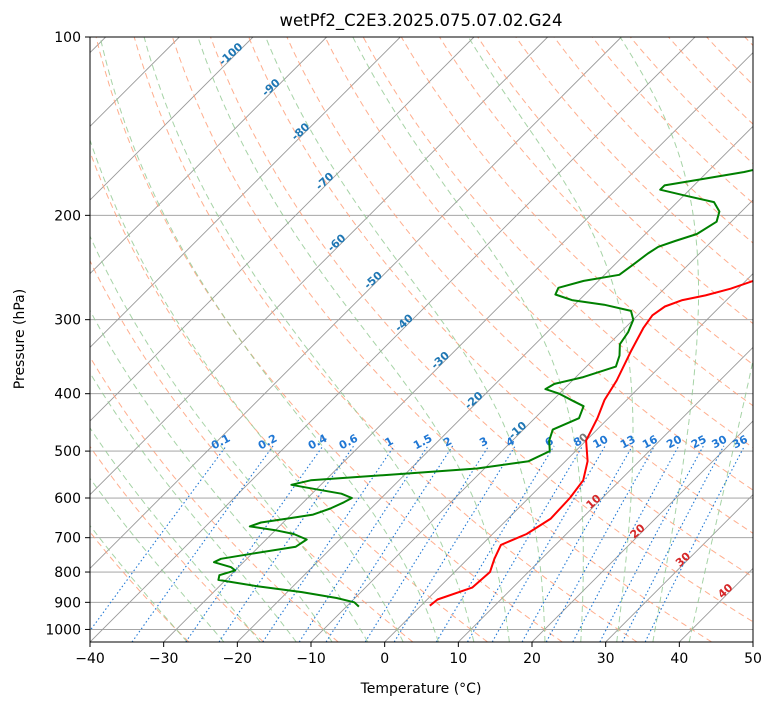 The width and height of the screenshot is (775, 708). Describe the element at coordinates (384, 659) in the screenshot. I see `x-tick-label: 0` at that location.